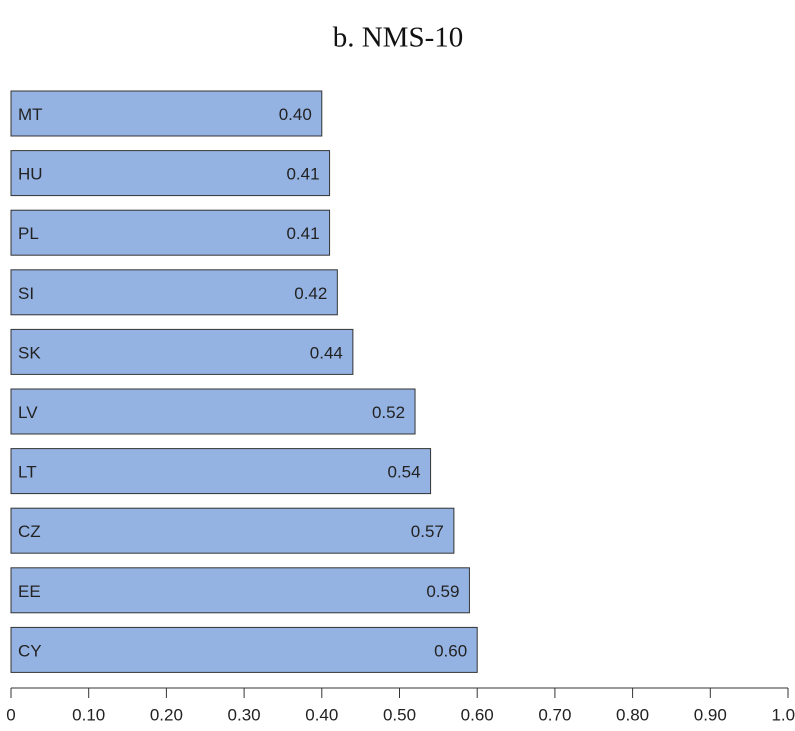 This screenshot has width=795, height=731. I want to click on x-tick-label: 0.60, so click(477, 714).